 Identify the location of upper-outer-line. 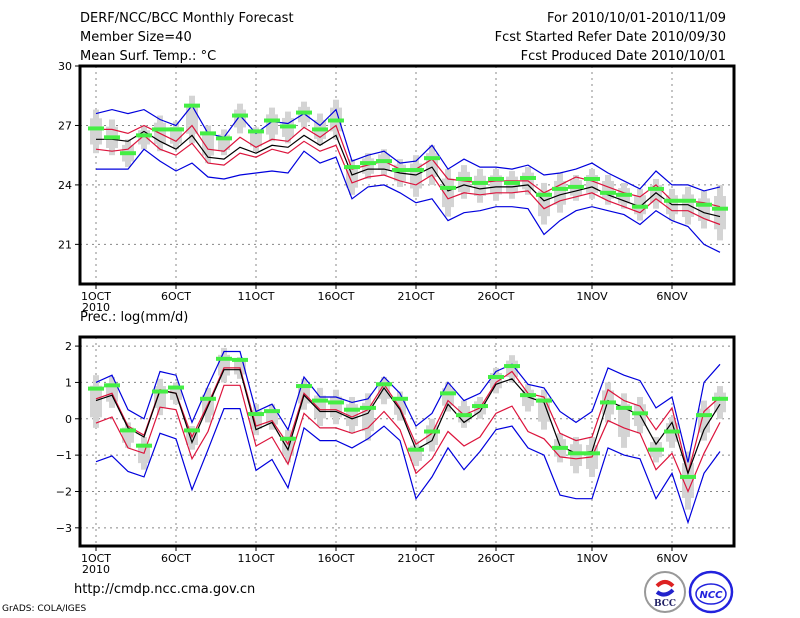
(408, 148).